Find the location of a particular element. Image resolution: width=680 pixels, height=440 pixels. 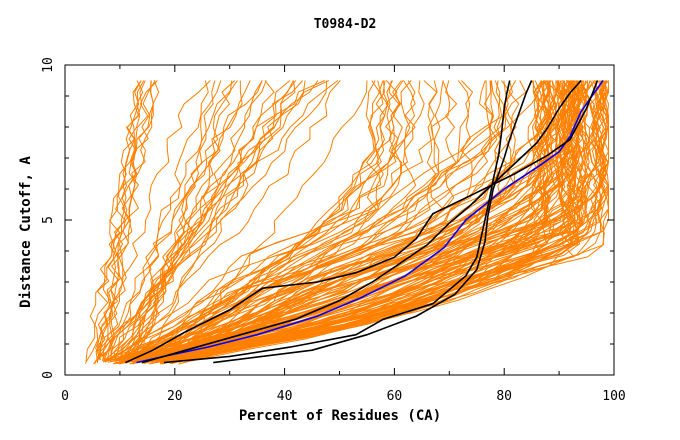

chart-title: T0984-D2 is located at coordinates (345, 24).